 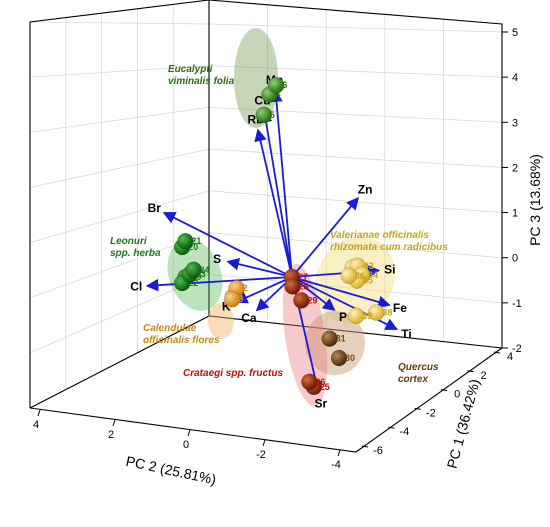 What do you see at coordinates (170, 470) in the screenshot?
I see `axis-title-pc2: PC 2 (25.81%)` at bounding box center [170, 470].